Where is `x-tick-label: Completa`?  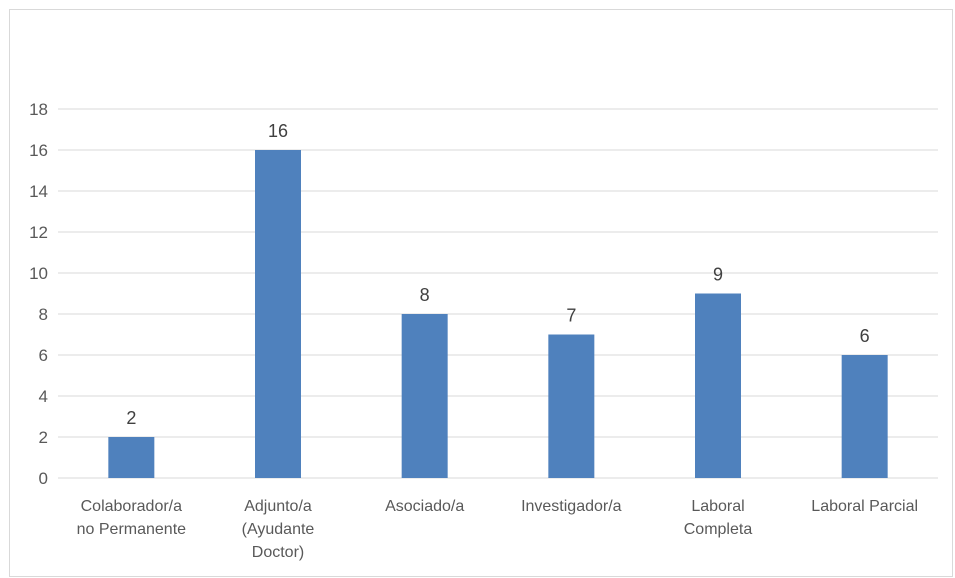 x-tick-label: Completa is located at coordinates (718, 529).